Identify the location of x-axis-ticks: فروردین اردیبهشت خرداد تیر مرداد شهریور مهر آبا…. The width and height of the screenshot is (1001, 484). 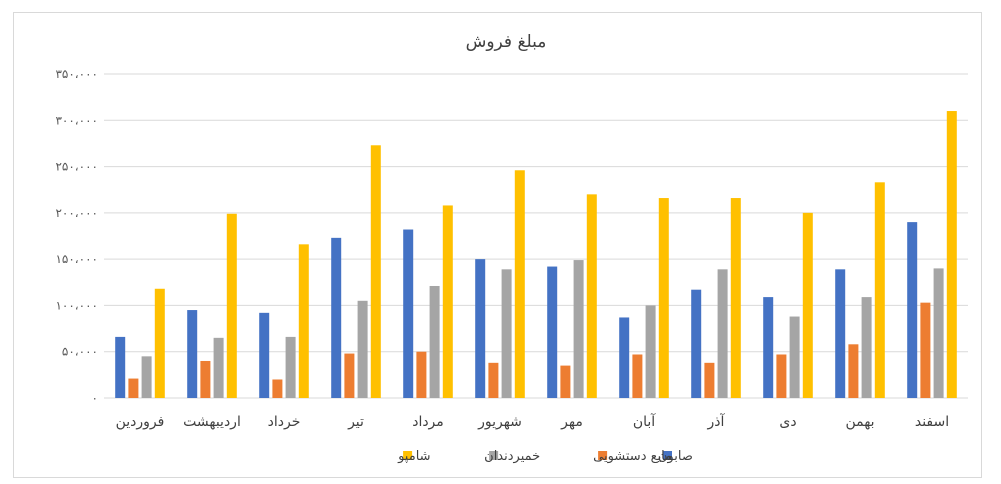
(533, 421).